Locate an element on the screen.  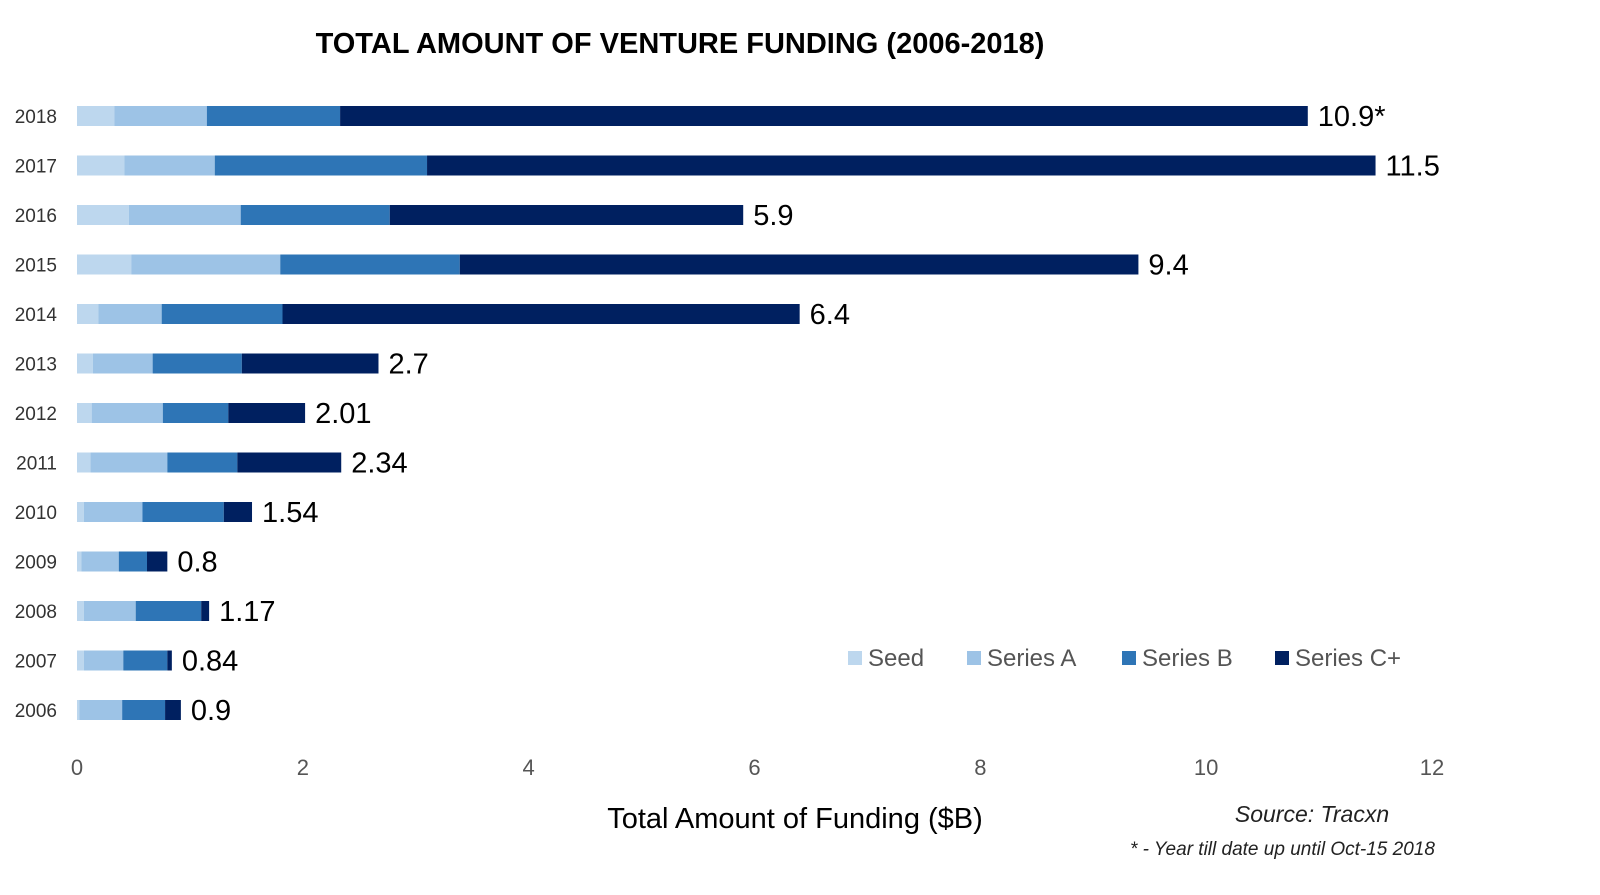
bar-2007-series-c- is located at coordinates (169, 660).